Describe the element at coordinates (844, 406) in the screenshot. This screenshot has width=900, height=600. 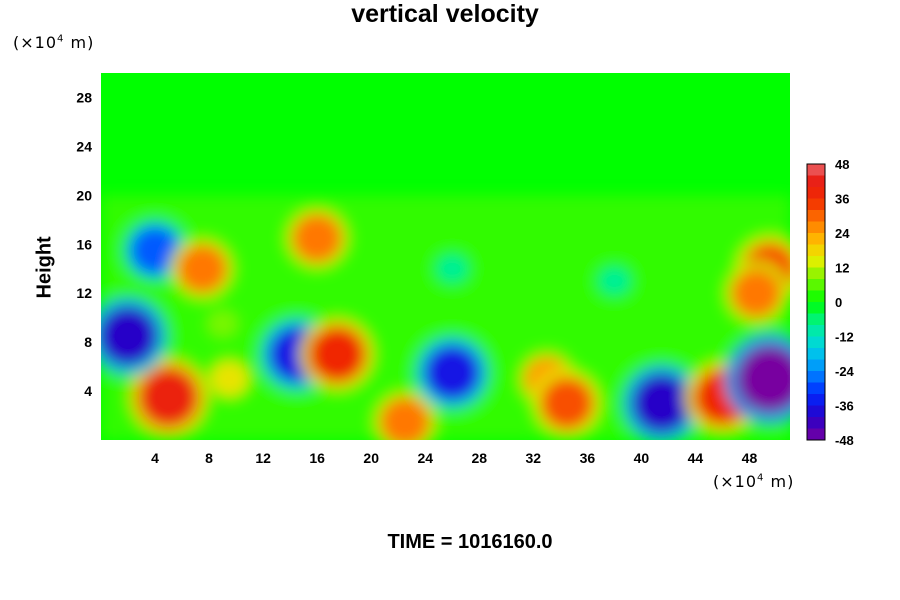
I see `colorbar-tick-label: -36` at that location.